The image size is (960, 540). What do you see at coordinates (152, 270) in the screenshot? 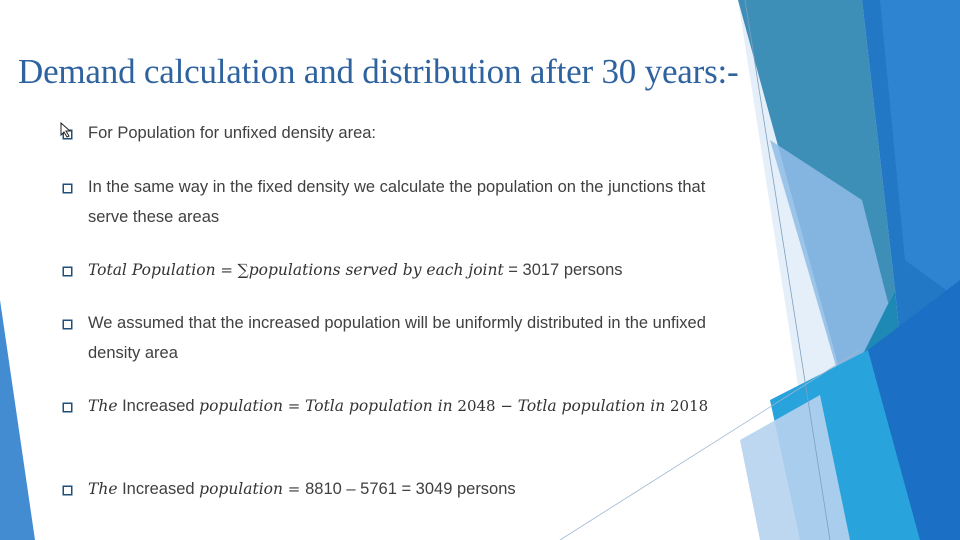
I see `equation-term: Total Population` at bounding box center [152, 270].